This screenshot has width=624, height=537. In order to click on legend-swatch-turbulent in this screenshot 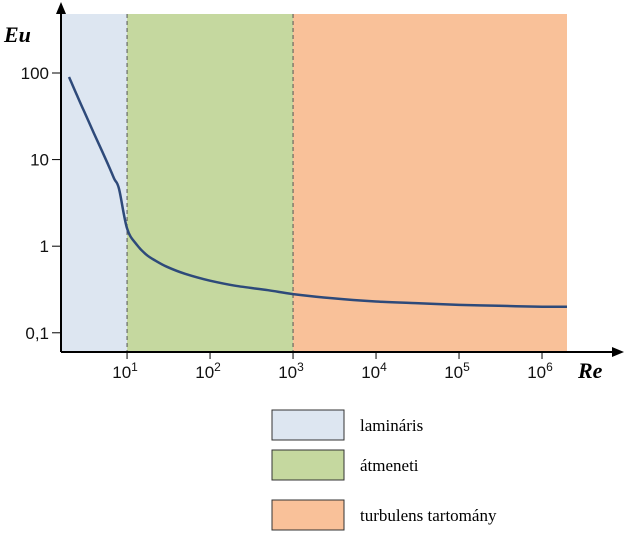, I will do `click(308, 515)`.